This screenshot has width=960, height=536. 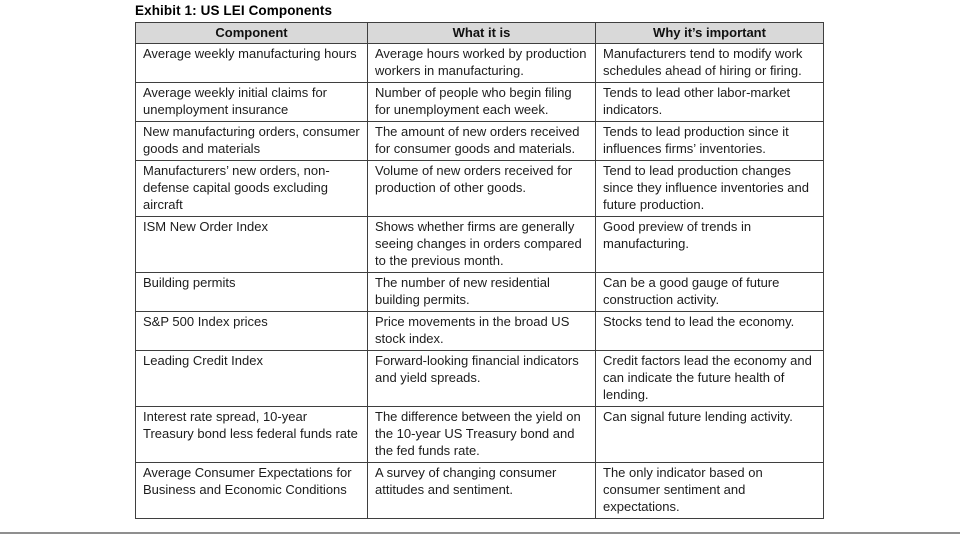 I want to click on header-why-important: Why it’s important, so click(x=709, y=33).